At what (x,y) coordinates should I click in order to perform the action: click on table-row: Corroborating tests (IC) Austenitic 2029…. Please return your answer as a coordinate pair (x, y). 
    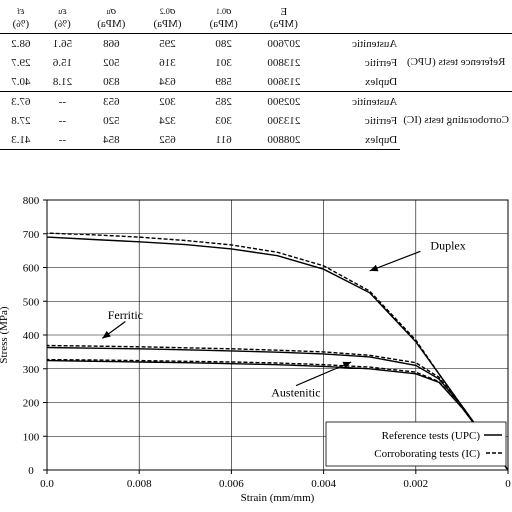
    Looking at the image, I should click on (256, 120).